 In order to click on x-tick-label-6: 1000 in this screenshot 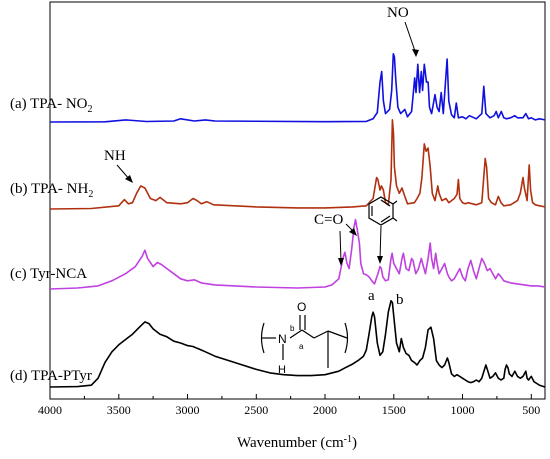, I will do `click(463, 410)`.